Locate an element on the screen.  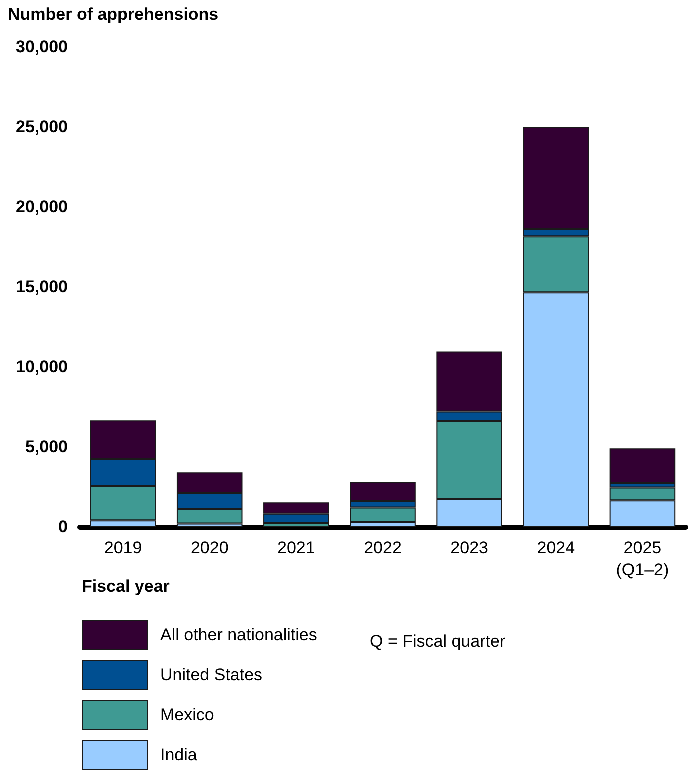
y-tick-label: 0 is located at coordinates (63, 527).